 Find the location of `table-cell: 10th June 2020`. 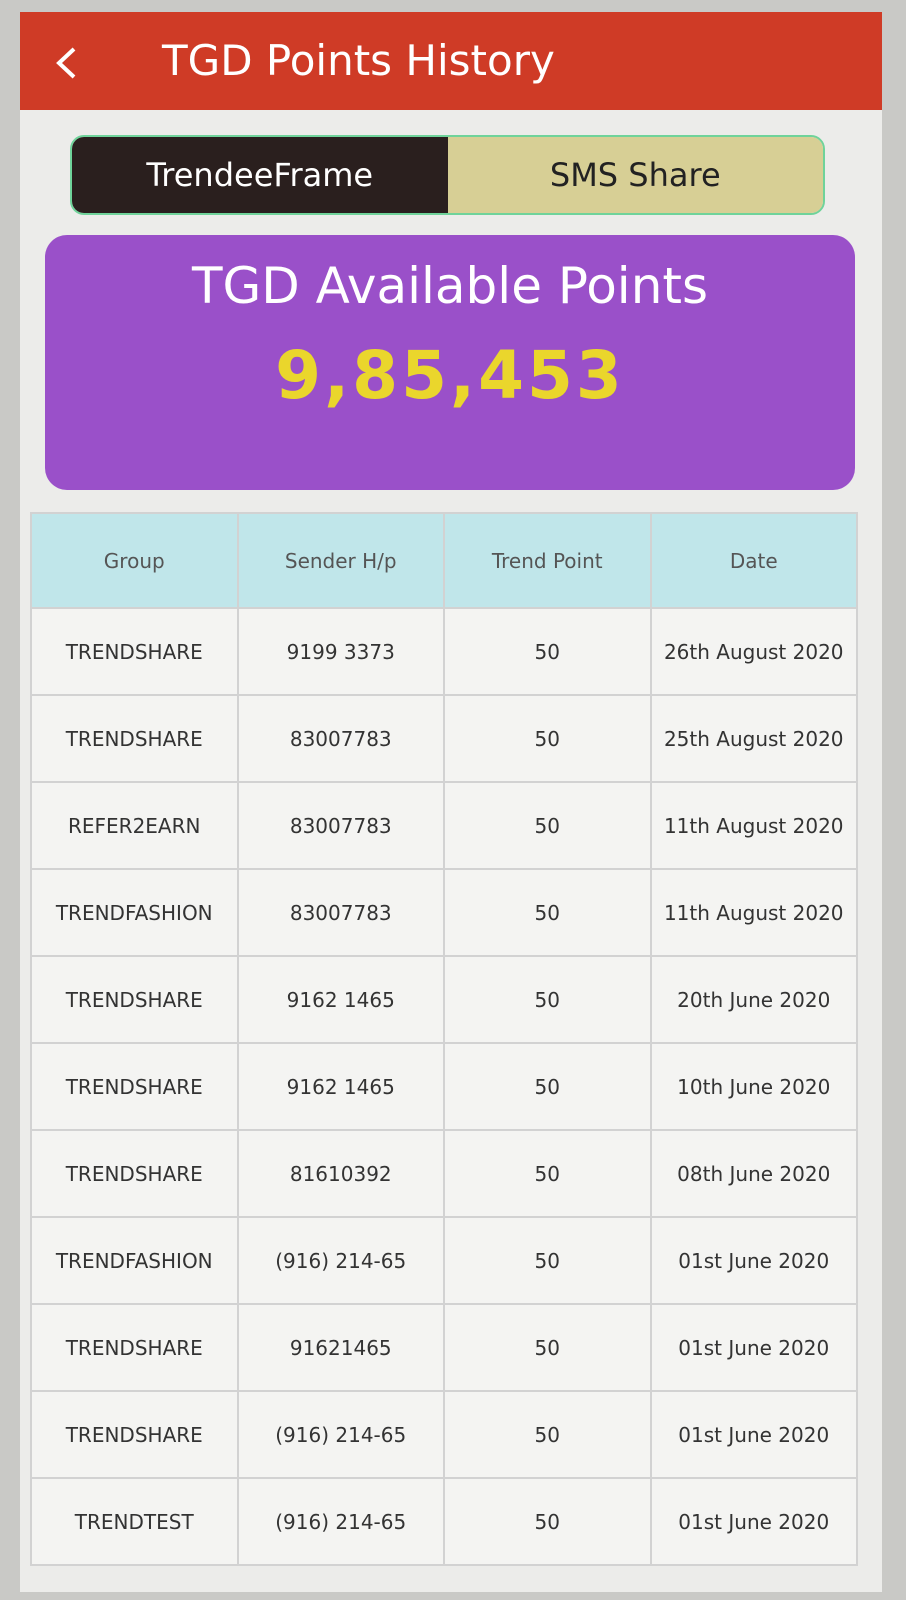

table-cell: 10th June 2020 is located at coordinates (753, 1086).